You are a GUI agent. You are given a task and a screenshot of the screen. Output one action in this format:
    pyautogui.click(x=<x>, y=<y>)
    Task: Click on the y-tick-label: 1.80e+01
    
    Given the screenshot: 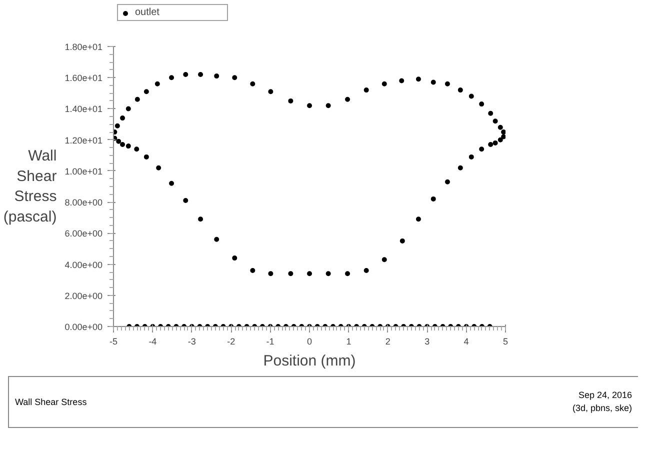 What is the action you would take?
    pyautogui.click(x=83, y=47)
    